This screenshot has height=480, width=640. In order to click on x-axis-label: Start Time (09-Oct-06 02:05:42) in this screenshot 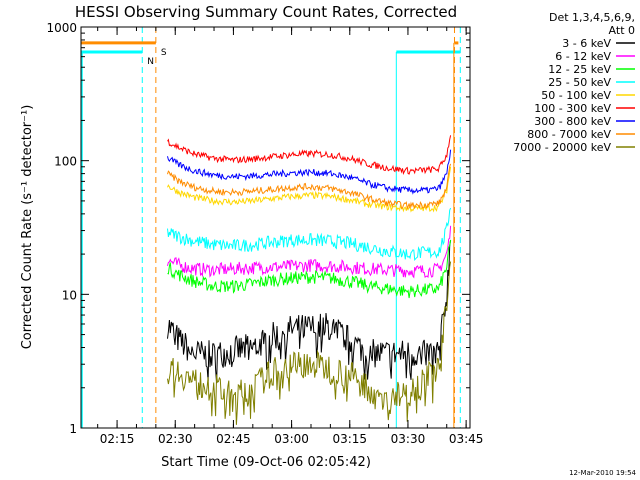, I will do `click(266, 462)`.